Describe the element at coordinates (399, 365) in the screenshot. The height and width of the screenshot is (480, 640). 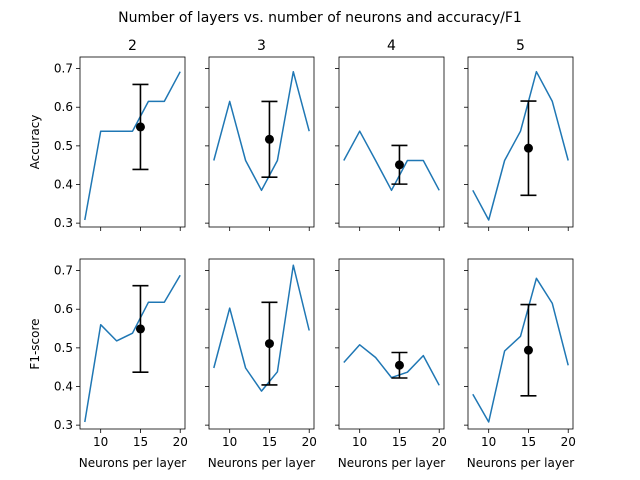
I see `mean-point-r1-c2` at that location.